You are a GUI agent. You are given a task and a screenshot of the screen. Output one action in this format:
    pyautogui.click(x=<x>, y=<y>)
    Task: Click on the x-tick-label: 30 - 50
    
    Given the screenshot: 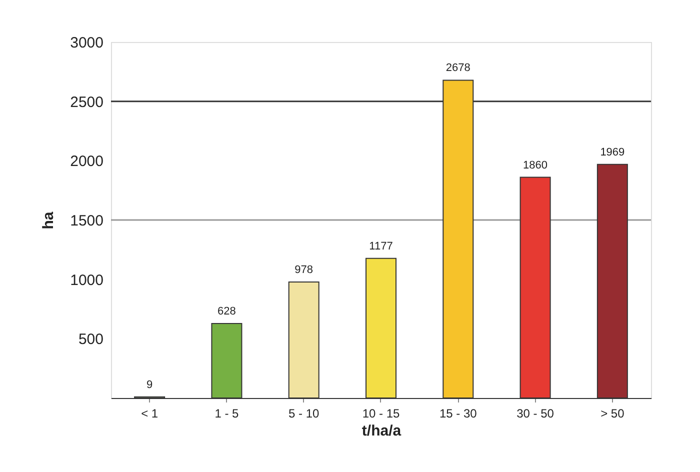 What is the action you would take?
    pyautogui.click(x=535, y=413)
    